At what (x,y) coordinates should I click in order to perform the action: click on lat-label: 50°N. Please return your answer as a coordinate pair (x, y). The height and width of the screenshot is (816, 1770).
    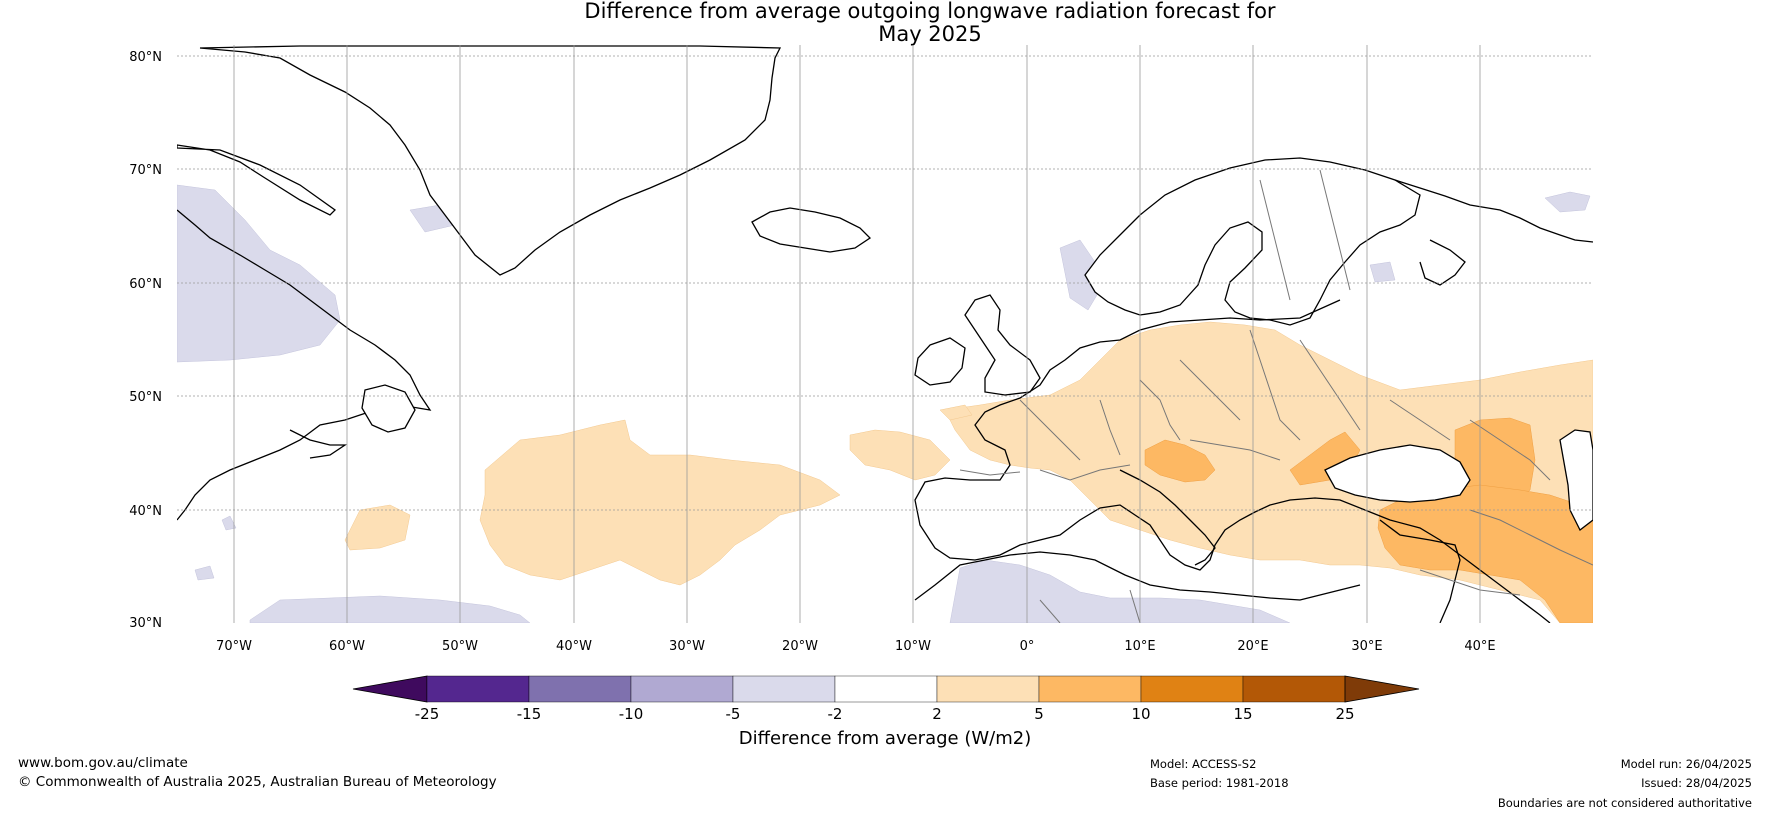
    Looking at the image, I should click on (145, 397).